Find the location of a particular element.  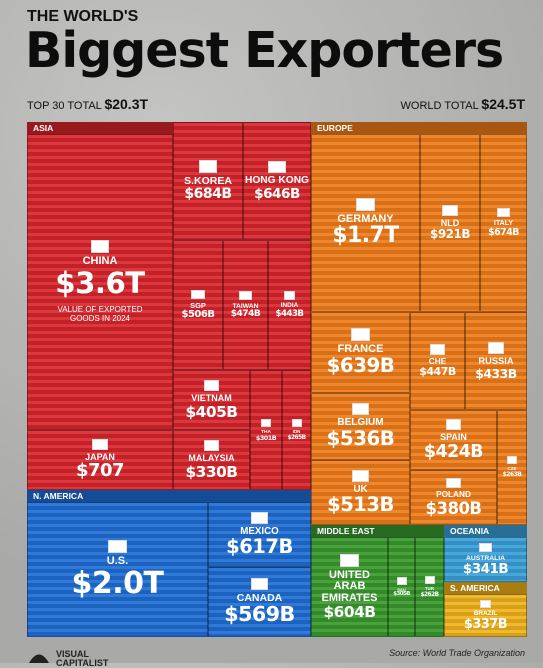

country-name: AUSTRALIA is located at coordinates (485, 558).